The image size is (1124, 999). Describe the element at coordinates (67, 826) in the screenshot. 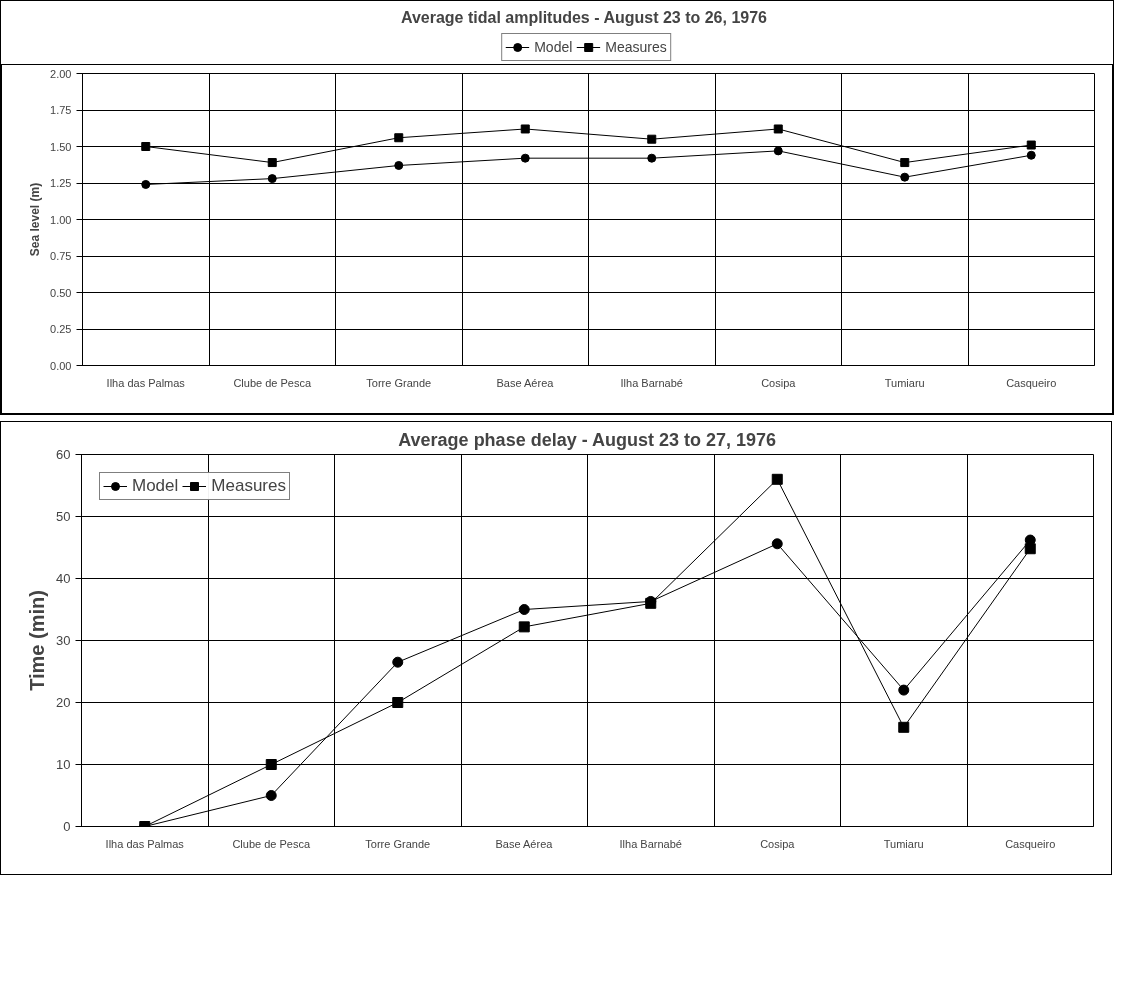

I see `y-tick-label: 0` at that location.